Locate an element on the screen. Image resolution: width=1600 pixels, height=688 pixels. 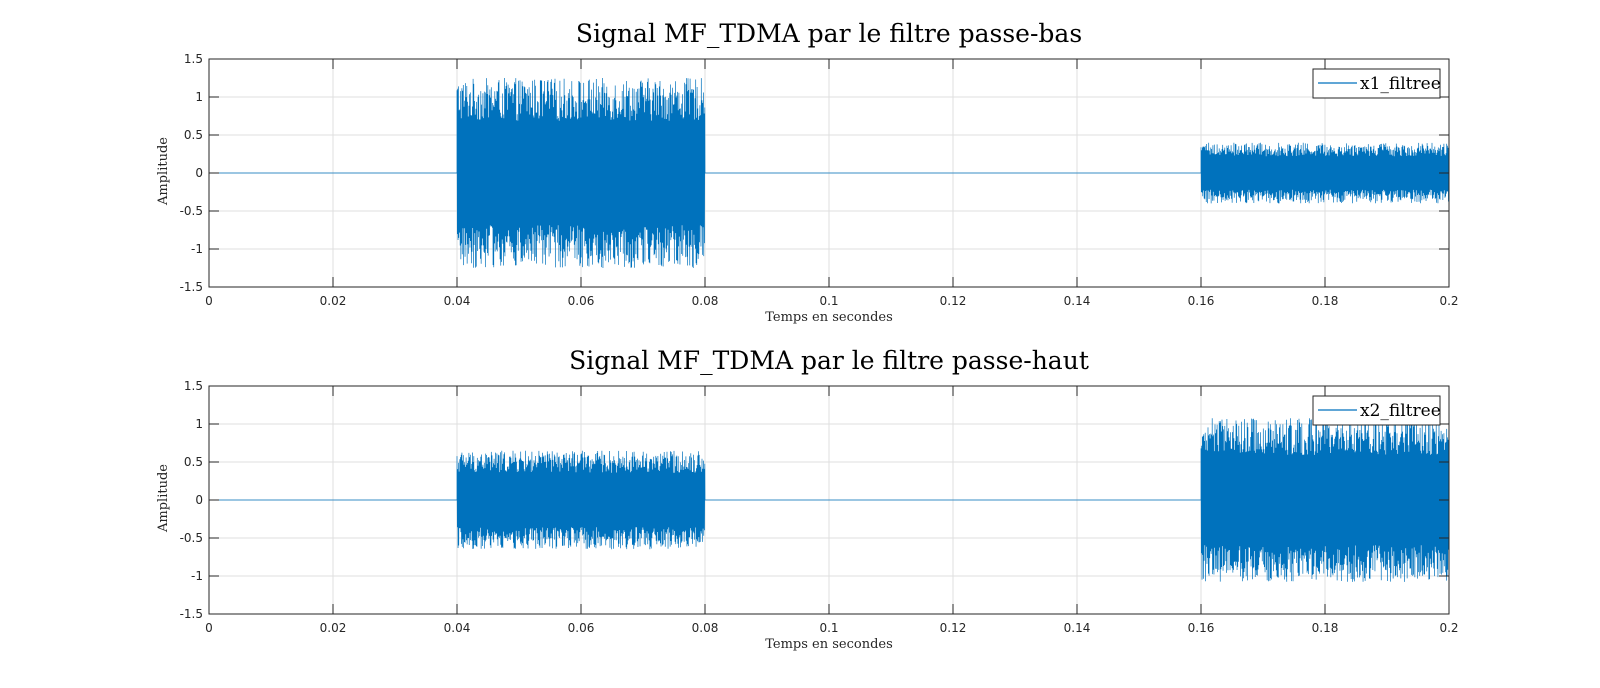
chart-title: Signal MF_TDMA par le filtre passe-bas is located at coordinates (829, 33).